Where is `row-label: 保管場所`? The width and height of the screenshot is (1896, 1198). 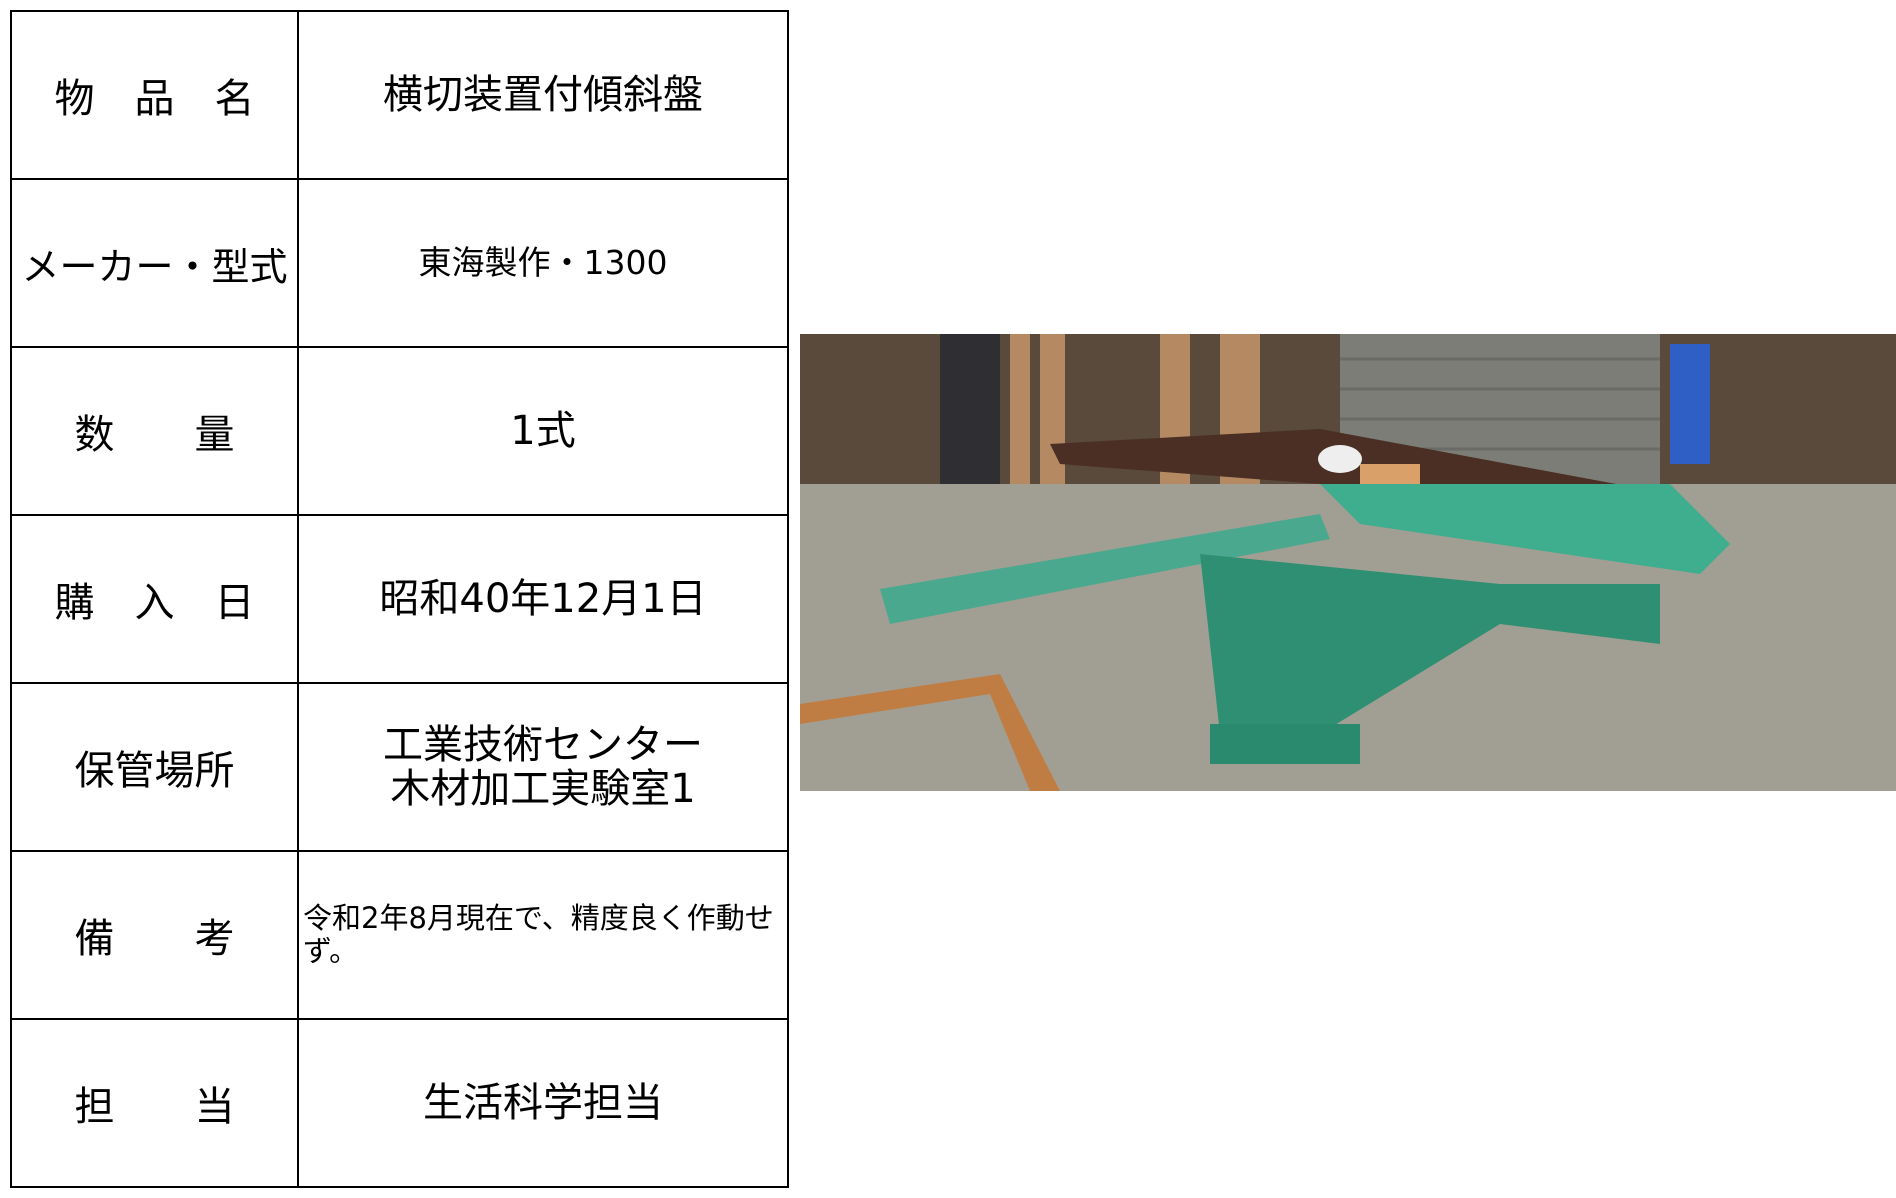 row-label: 保管場所 is located at coordinates (154, 767).